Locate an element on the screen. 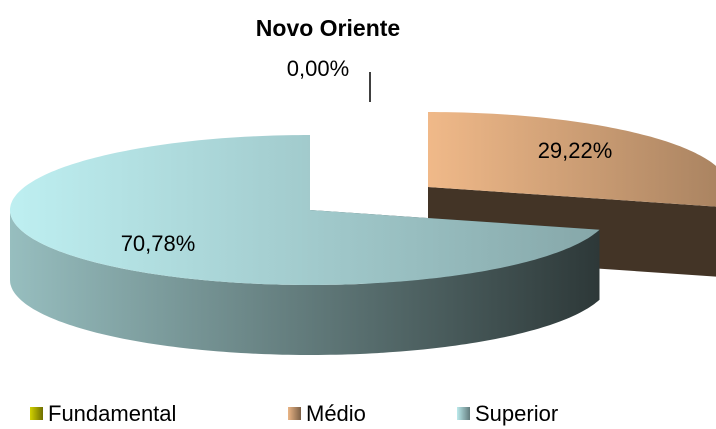 The height and width of the screenshot is (429, 716). legend-label: Superior is located at coordinates (516, 413).